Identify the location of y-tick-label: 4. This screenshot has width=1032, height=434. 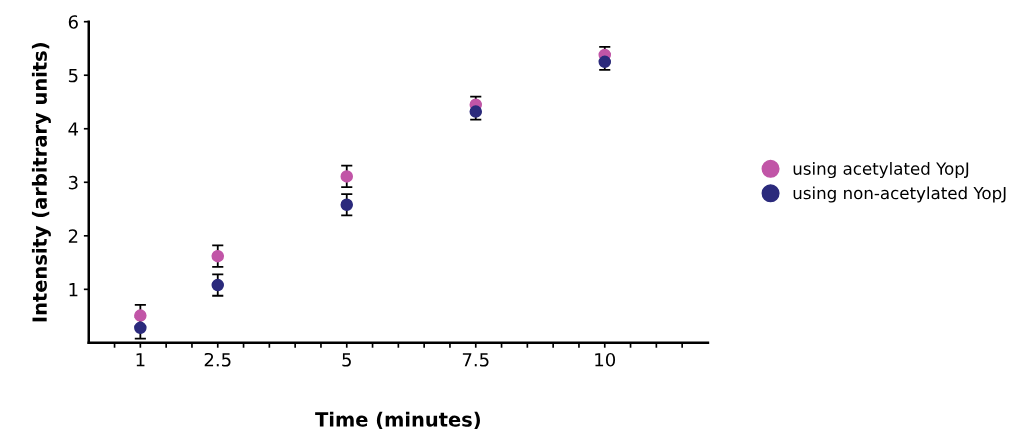
(73, 129).